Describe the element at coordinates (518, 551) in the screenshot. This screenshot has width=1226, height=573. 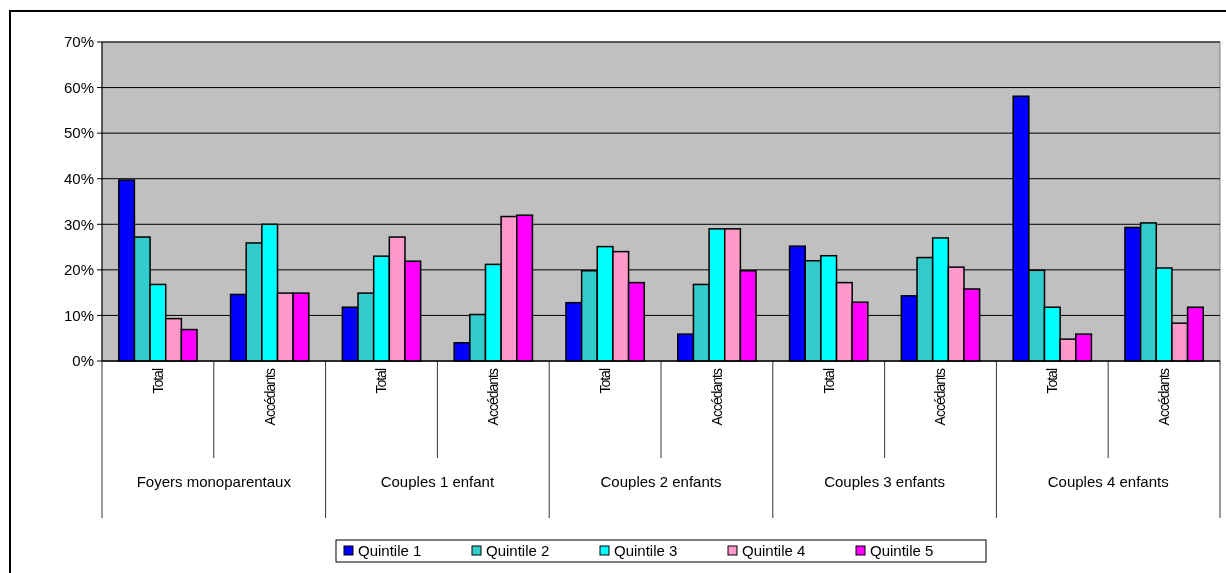
I see `legend-label: Quintile 2` at that location.